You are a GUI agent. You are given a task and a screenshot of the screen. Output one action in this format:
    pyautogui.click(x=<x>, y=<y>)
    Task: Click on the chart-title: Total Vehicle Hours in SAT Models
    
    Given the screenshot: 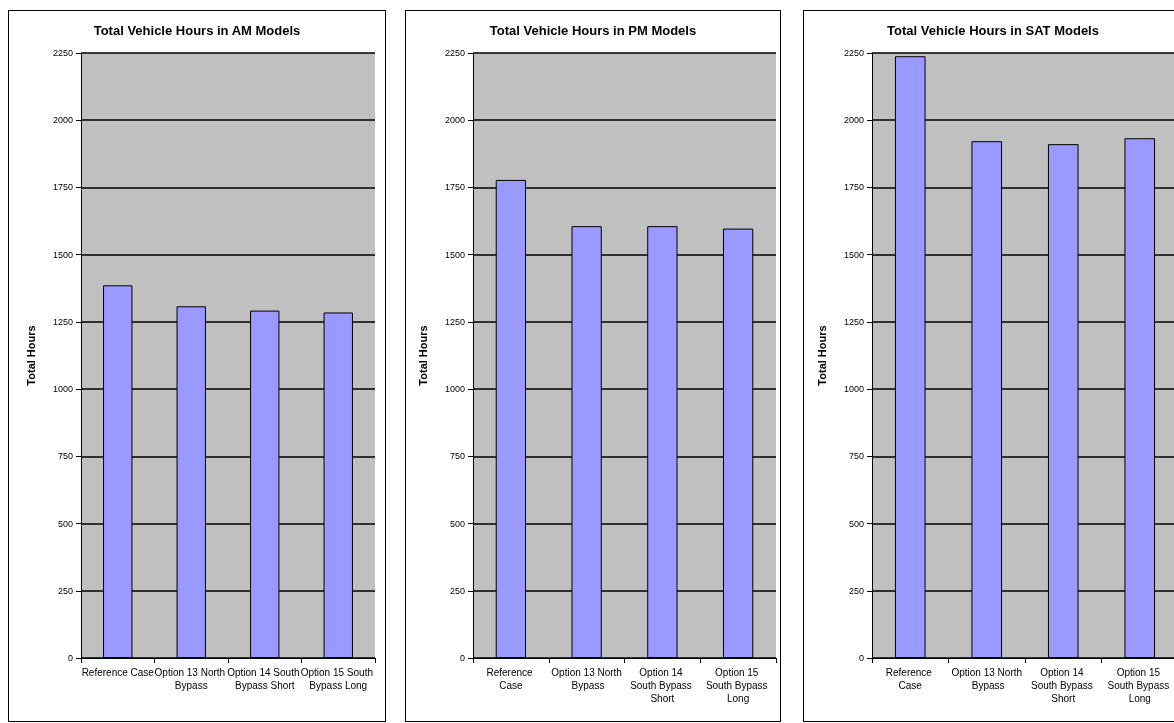 What is the action you would take?
    pyautogui.click(x=993, y=30)
    